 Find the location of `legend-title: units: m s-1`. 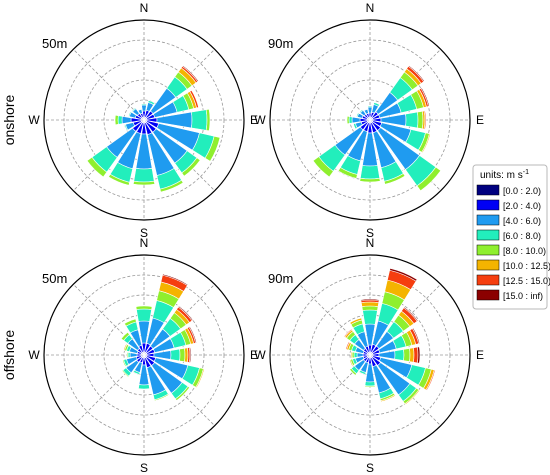

legend-title: units: m s-1 is located at coordinates (504, 175).